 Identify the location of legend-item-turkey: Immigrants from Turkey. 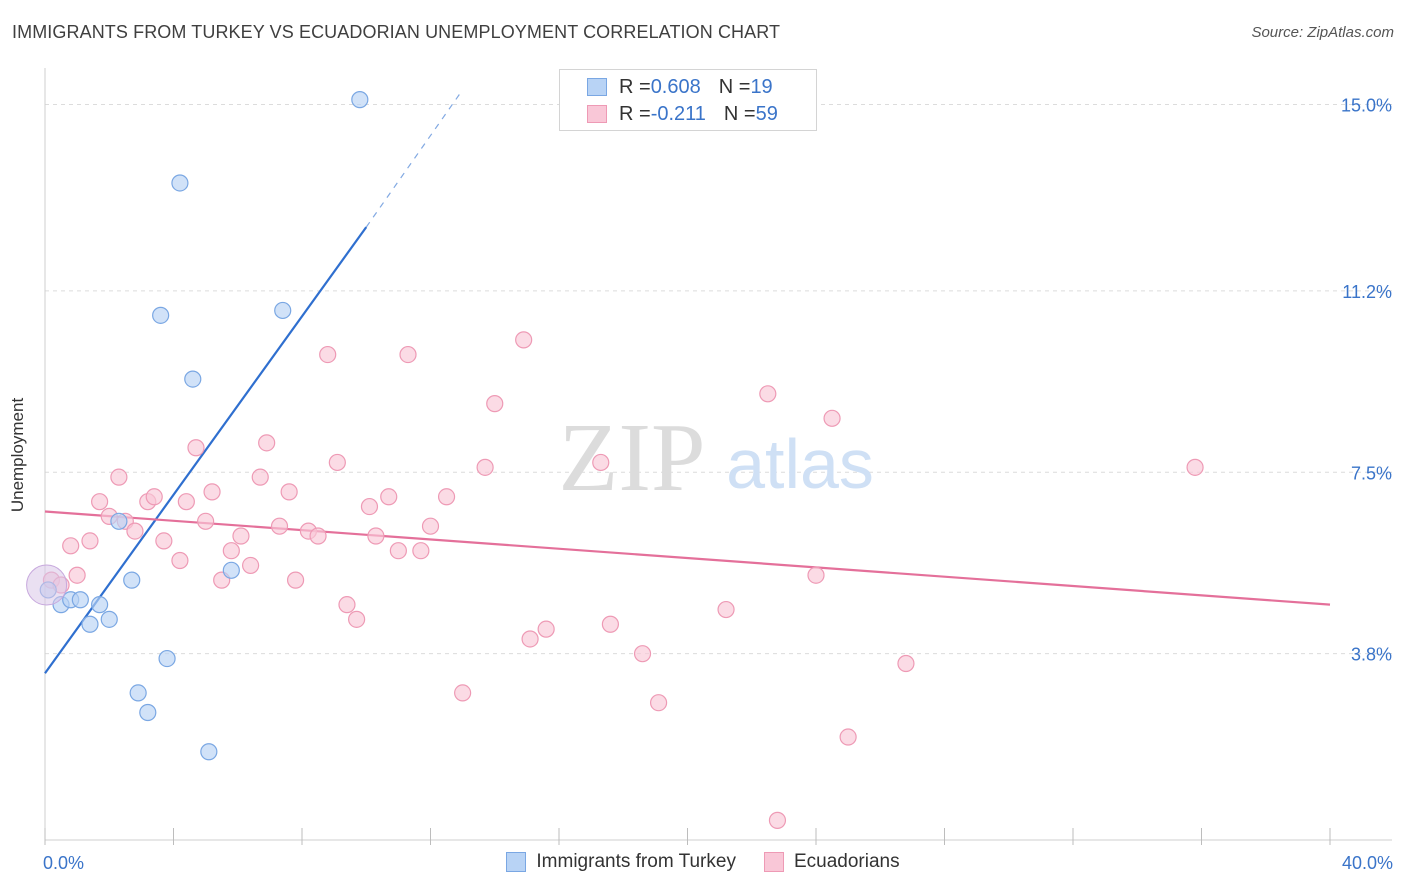
(621, 862).